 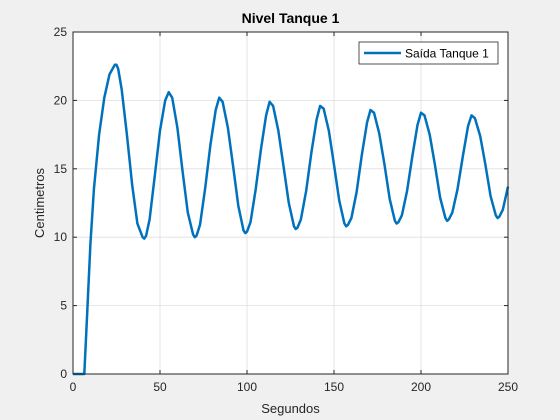 What do you see at coordinates (421, 387) in the screenshot?
I see `x-tick-label: 200` at bounding box center [421, 387].